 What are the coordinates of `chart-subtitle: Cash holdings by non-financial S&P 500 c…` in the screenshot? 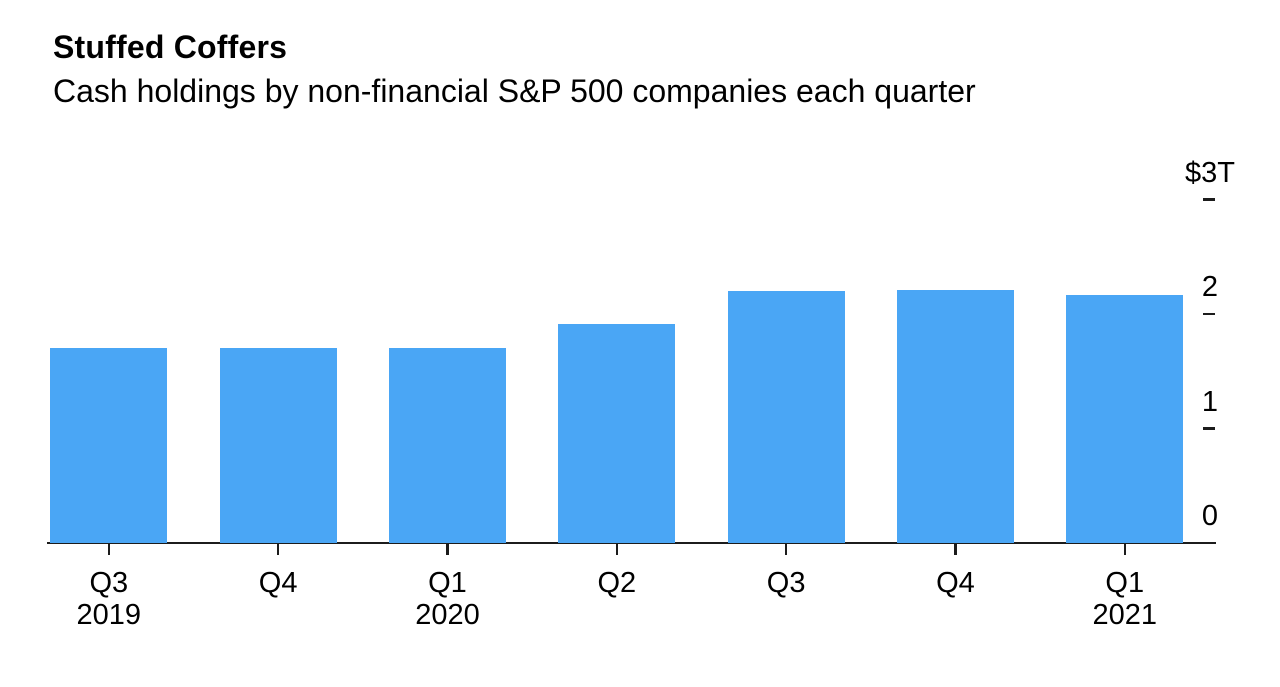 It's located at (514, 91).